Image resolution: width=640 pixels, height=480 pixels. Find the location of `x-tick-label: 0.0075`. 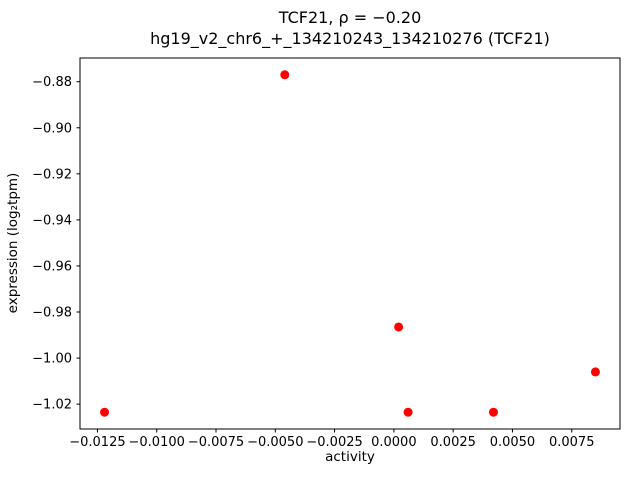

x-tick-label: 0.0075 is located at coordinates (572, 442).